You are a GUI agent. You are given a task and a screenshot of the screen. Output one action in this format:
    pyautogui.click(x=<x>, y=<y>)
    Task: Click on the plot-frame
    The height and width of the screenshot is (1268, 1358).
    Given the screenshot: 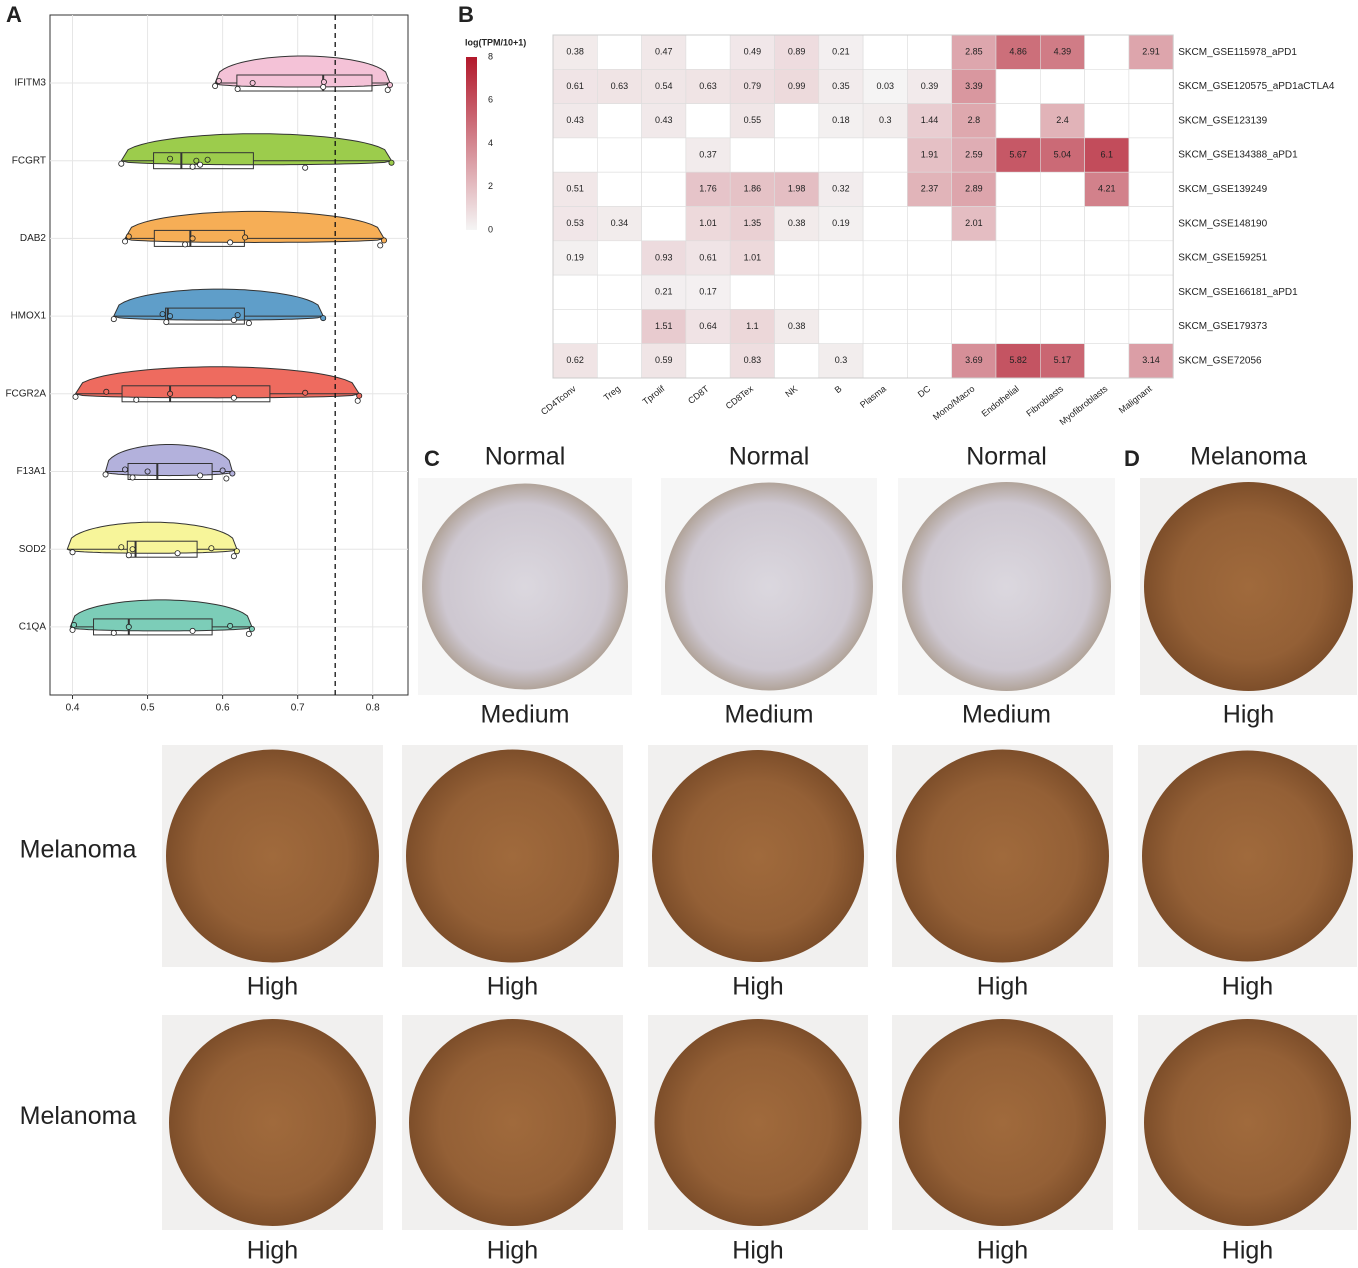 What is the action you would take?
    pyautogui.click(x=229, y=355)
    